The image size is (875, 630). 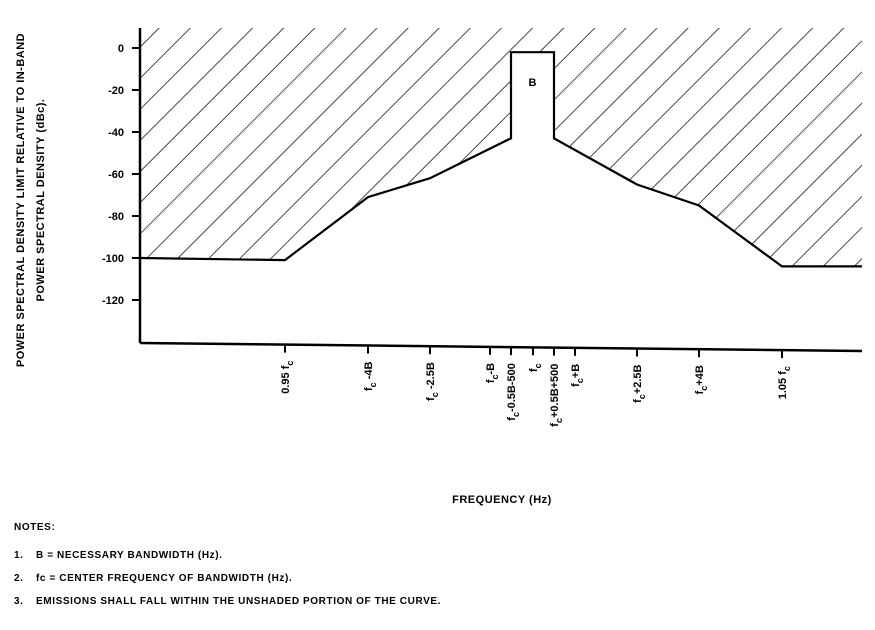 I want to click on x-tick-label: 0.95 fc, so click(x=287, y=377).